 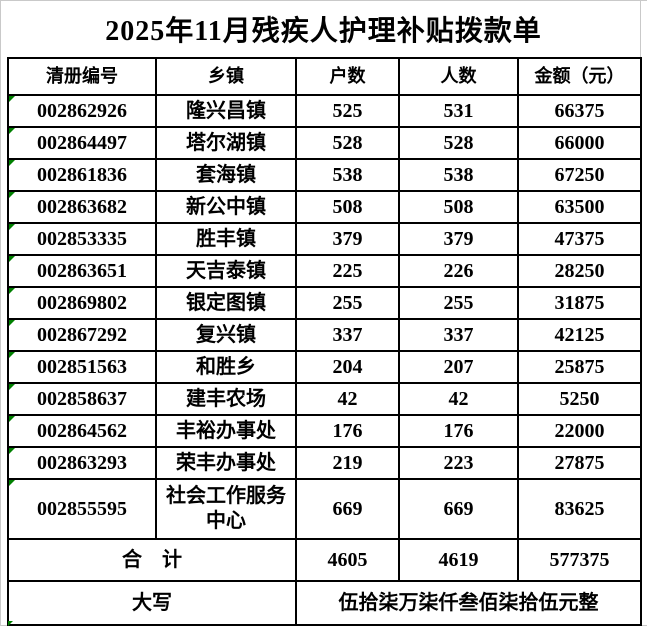 I want to click on cell-amount: 42125, so click(x=579, y=335).